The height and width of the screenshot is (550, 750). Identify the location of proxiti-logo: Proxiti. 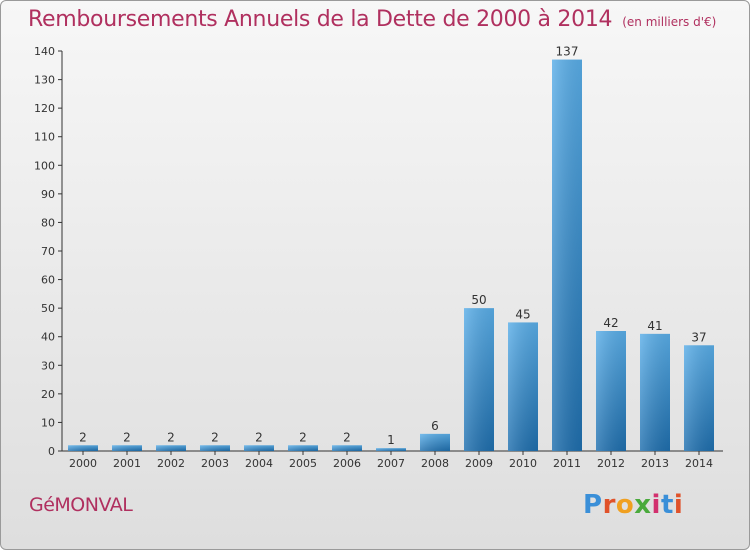
(633, 505).